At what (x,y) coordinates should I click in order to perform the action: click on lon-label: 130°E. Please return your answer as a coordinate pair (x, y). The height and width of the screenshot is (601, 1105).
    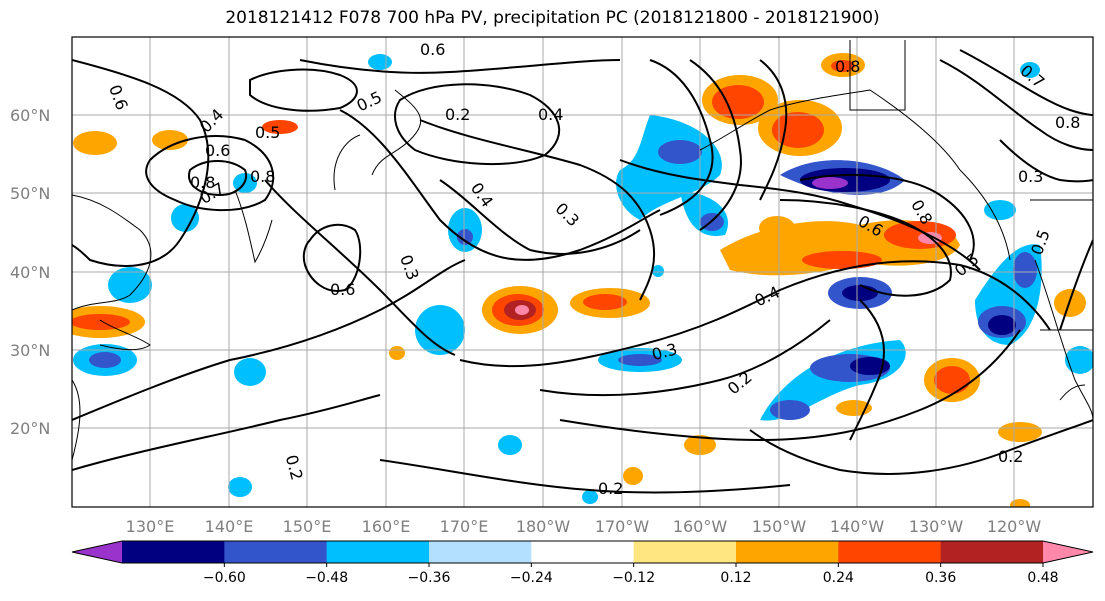
    Looking at the image, I should click on (150, 526).